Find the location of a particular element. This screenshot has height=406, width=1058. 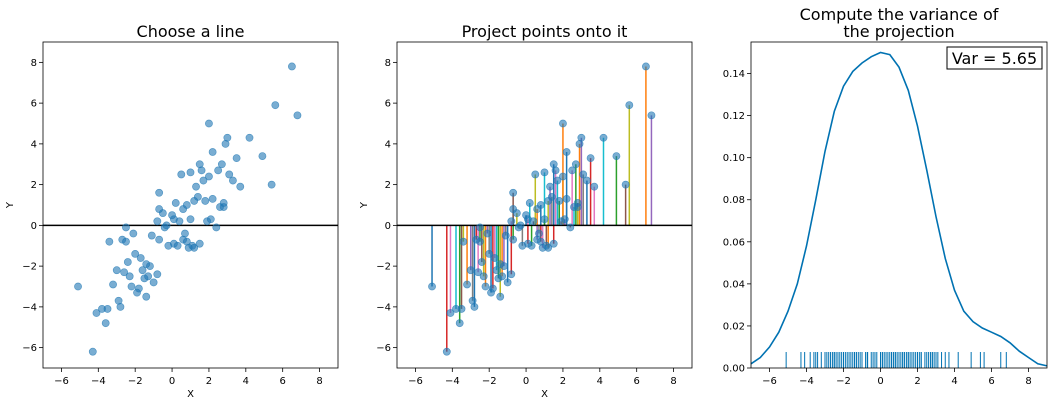

x-tick-label: 6 is located at coordinates (637, 381).